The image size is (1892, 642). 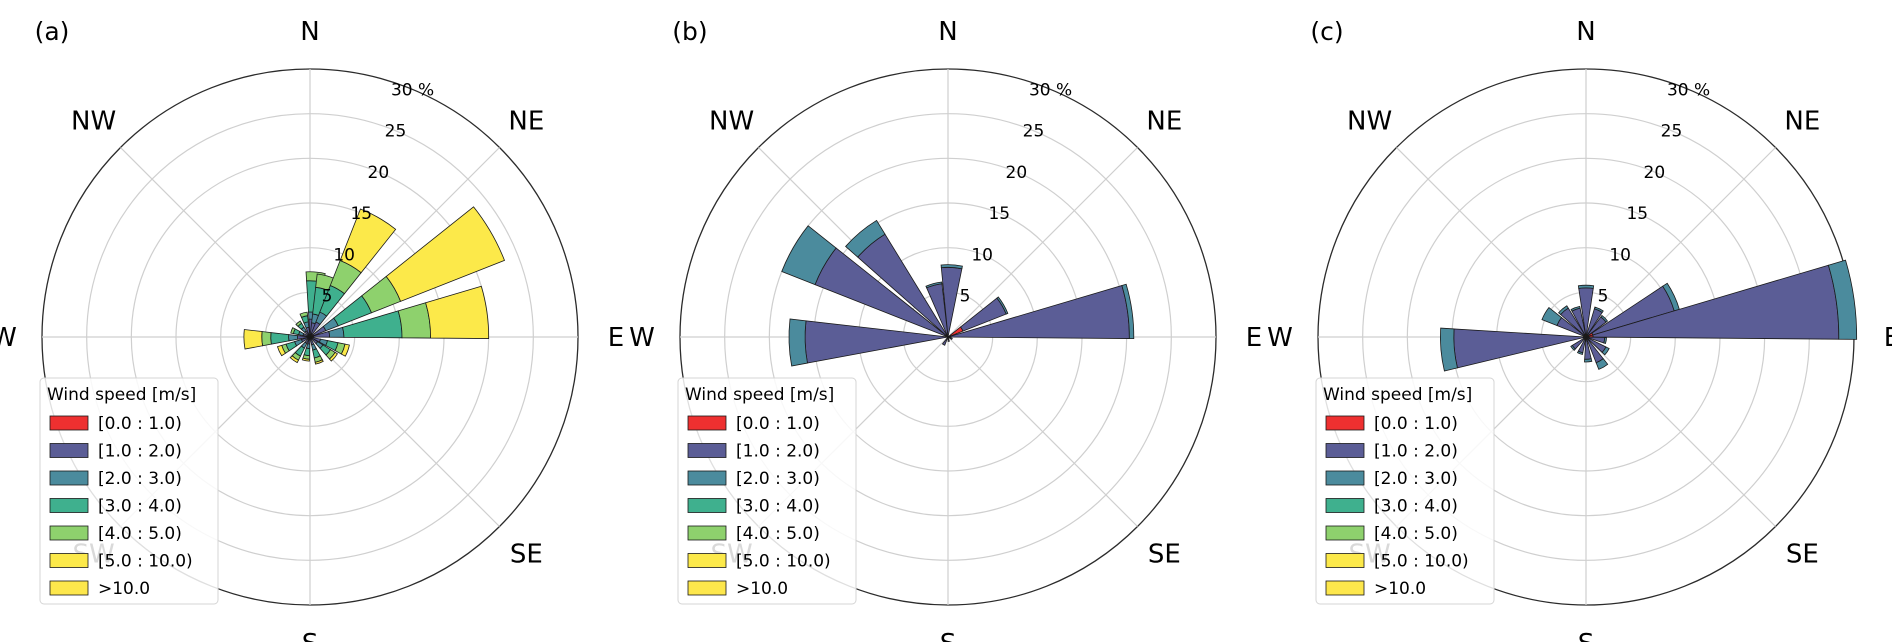 What do you see at coordinates (948, 635) in the screenshot?
I see `compass-s: S` at bounding box center [948, 635].